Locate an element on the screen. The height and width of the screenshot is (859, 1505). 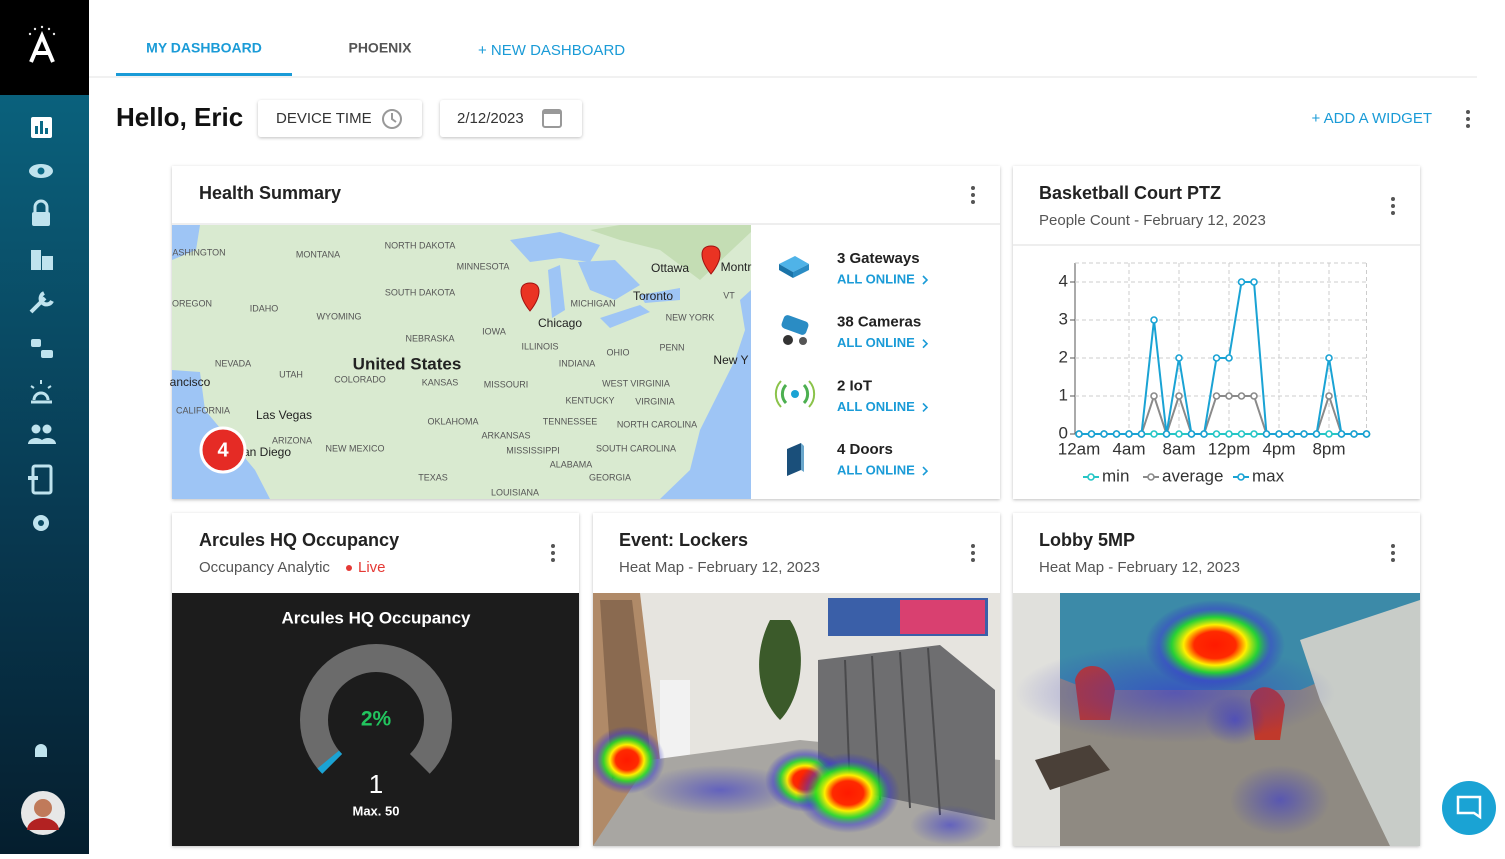
greeting: Hello, Eric is located at coordinates (179, 117).